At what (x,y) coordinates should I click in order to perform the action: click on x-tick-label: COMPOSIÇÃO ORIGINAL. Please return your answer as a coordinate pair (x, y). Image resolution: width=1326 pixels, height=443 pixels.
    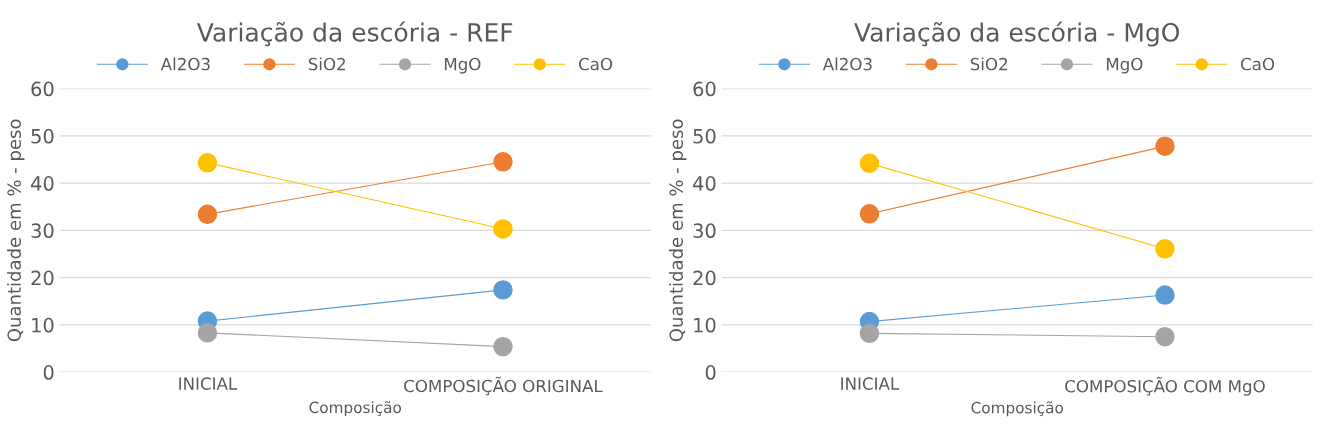
    Looking at the image, I should click on (503, 386).